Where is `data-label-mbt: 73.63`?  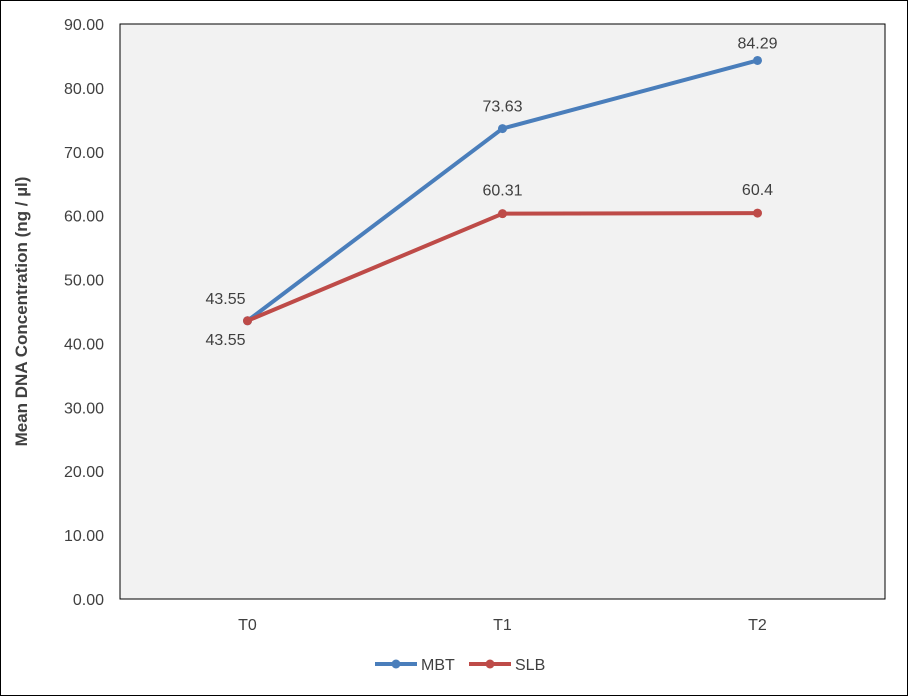
data-label-mbt: 73.63 is located at coordinates (502, 107).